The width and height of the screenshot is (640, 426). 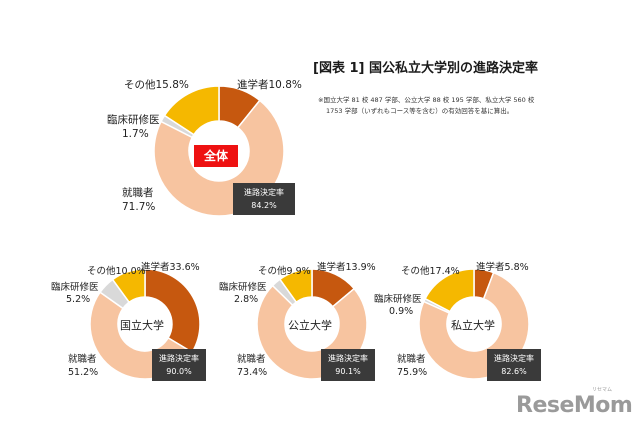 I want to click on label-sonota-national: その他10.0%, so click(x=116, y=271).